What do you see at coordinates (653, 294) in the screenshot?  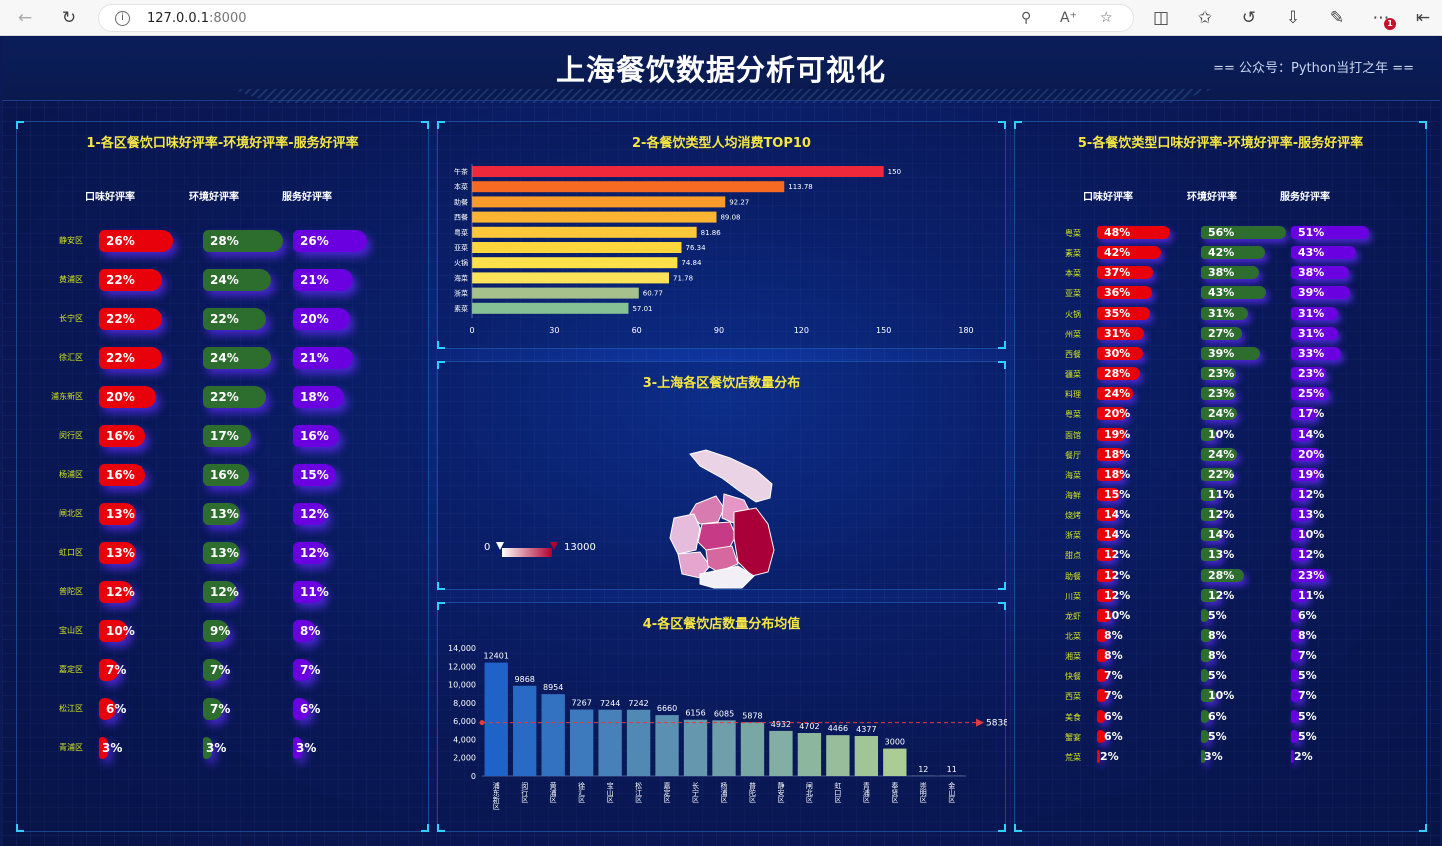 I see `spend-value-label: 60.77` at bounding box center [653, 294].